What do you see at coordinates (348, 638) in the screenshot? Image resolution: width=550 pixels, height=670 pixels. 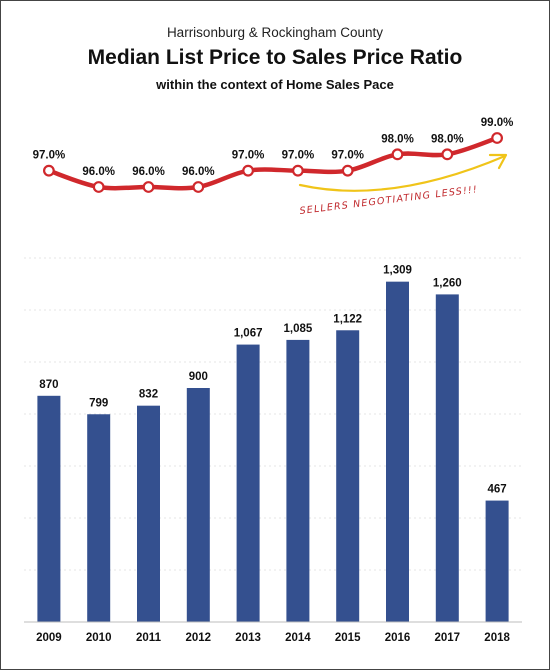 I see `x-tick-label: 2015` at bounding box center [348, 638].